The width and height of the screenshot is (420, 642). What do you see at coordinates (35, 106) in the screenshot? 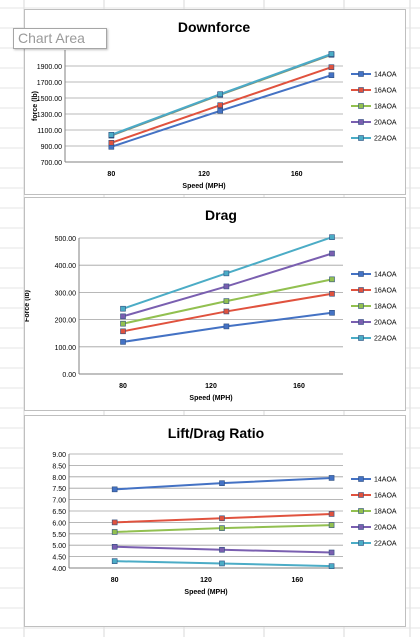
I see `y-axis-label: force (lb)` at bounding box center [35, 106].